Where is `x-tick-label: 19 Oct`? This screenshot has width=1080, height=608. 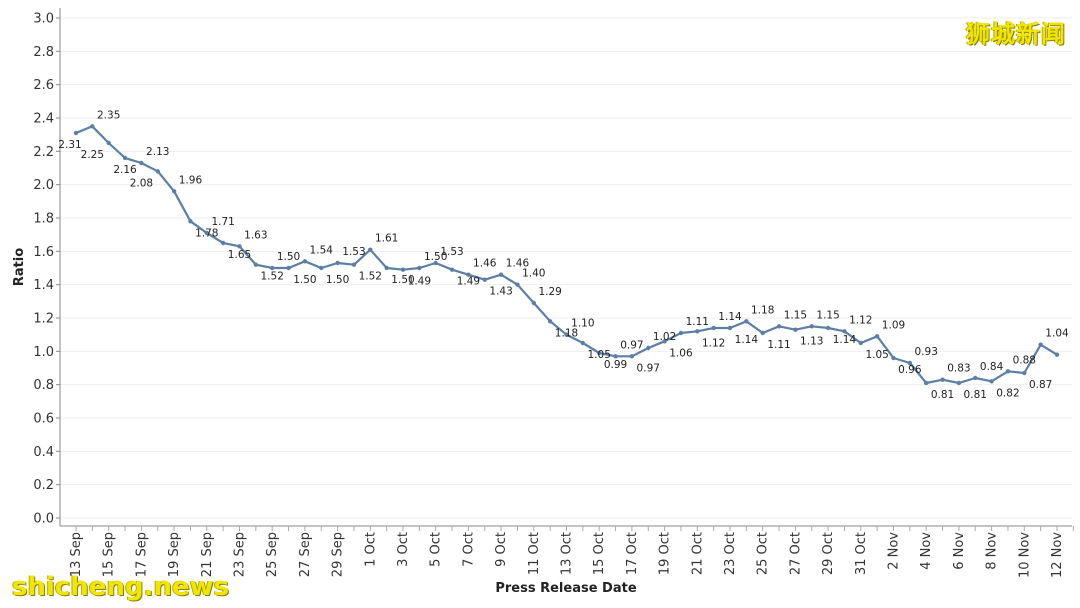
x-tick-label: 19 Oct is located at coordinates (665, 553).